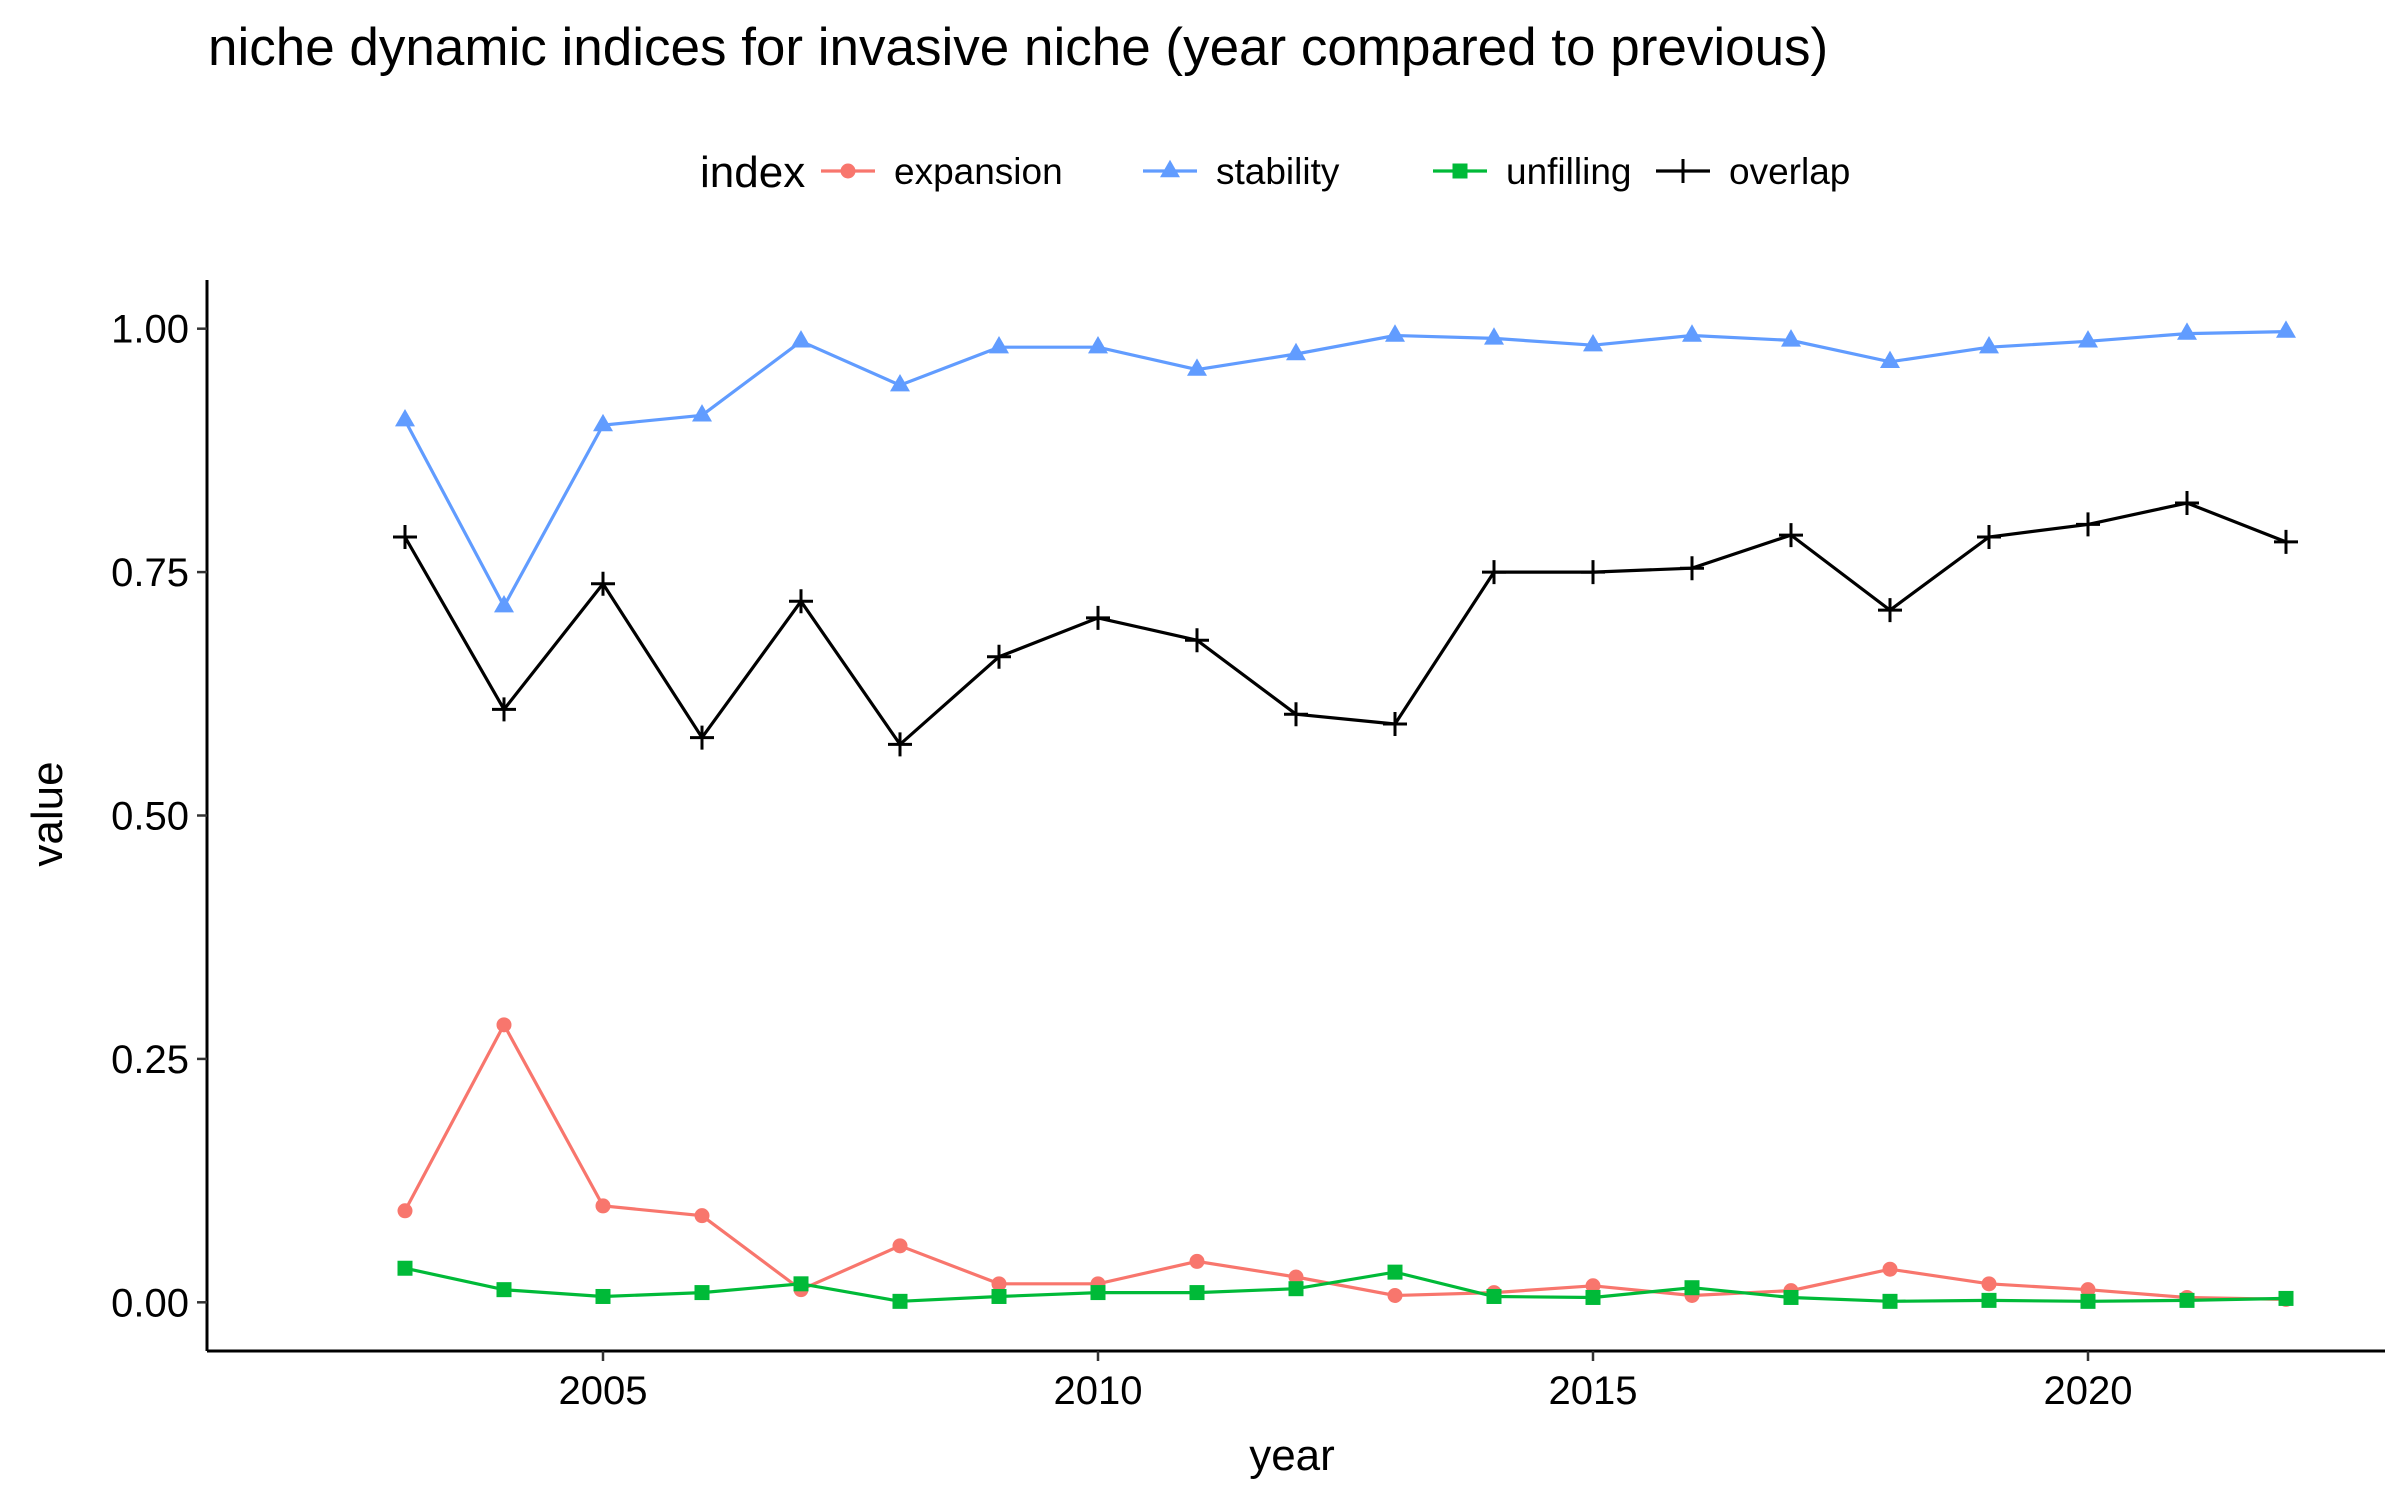  Describe the element at coordinates (1593, 1391) in the screenshot. I see `x-tick-label: 2015` at that location.